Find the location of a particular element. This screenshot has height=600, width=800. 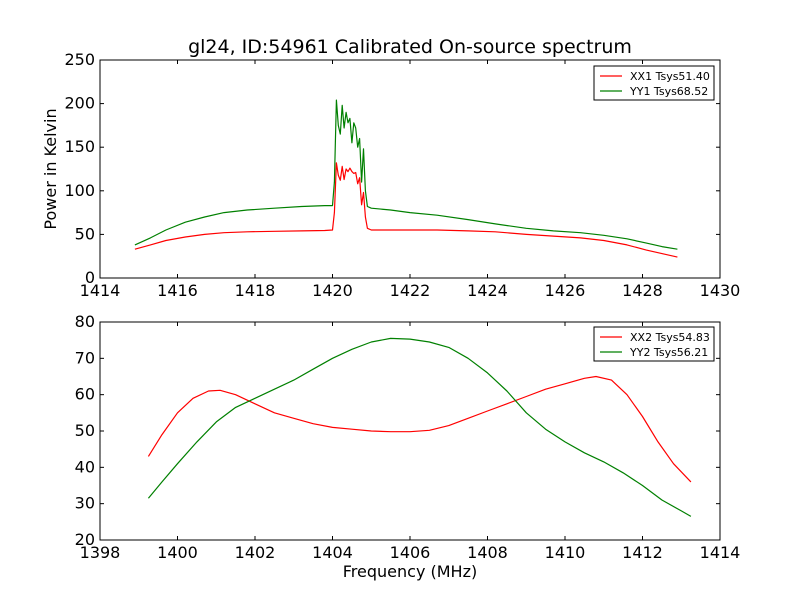

x-tick-label: 1424 is located at coordinates (487, 290).